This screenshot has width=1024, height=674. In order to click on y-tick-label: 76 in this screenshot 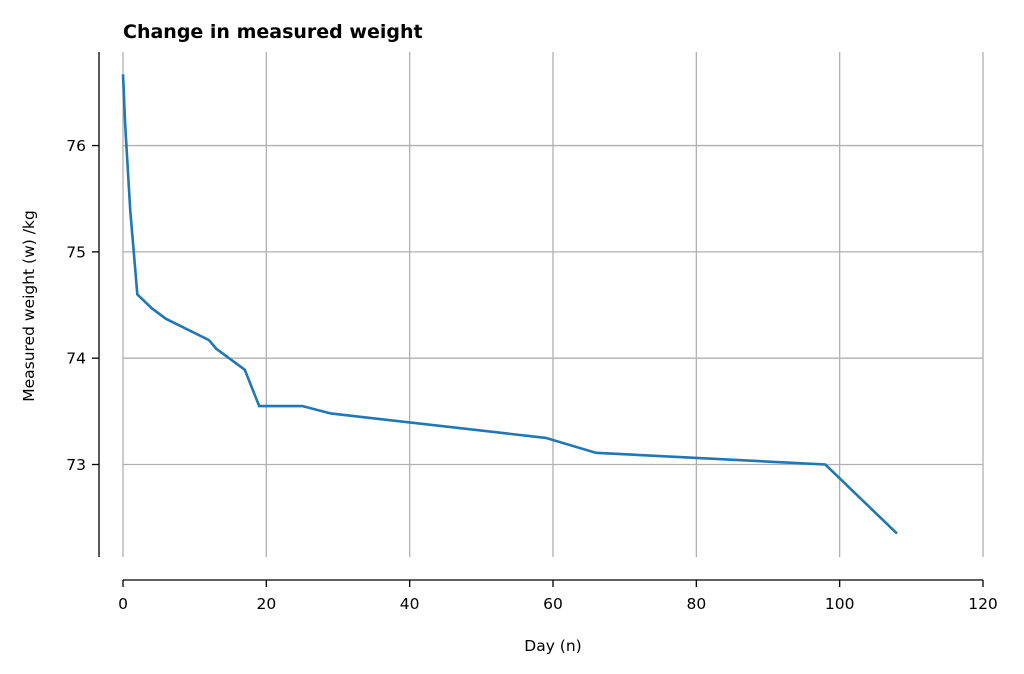, I will do `click(76, 146)`.